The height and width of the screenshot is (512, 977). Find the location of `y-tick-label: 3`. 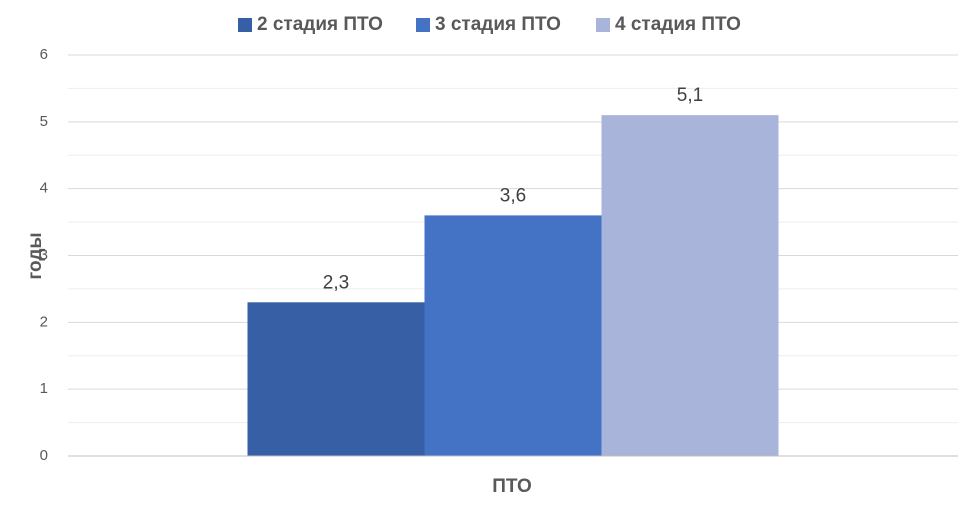

y-tick-label: 3 is located at coordinates (44, 254).